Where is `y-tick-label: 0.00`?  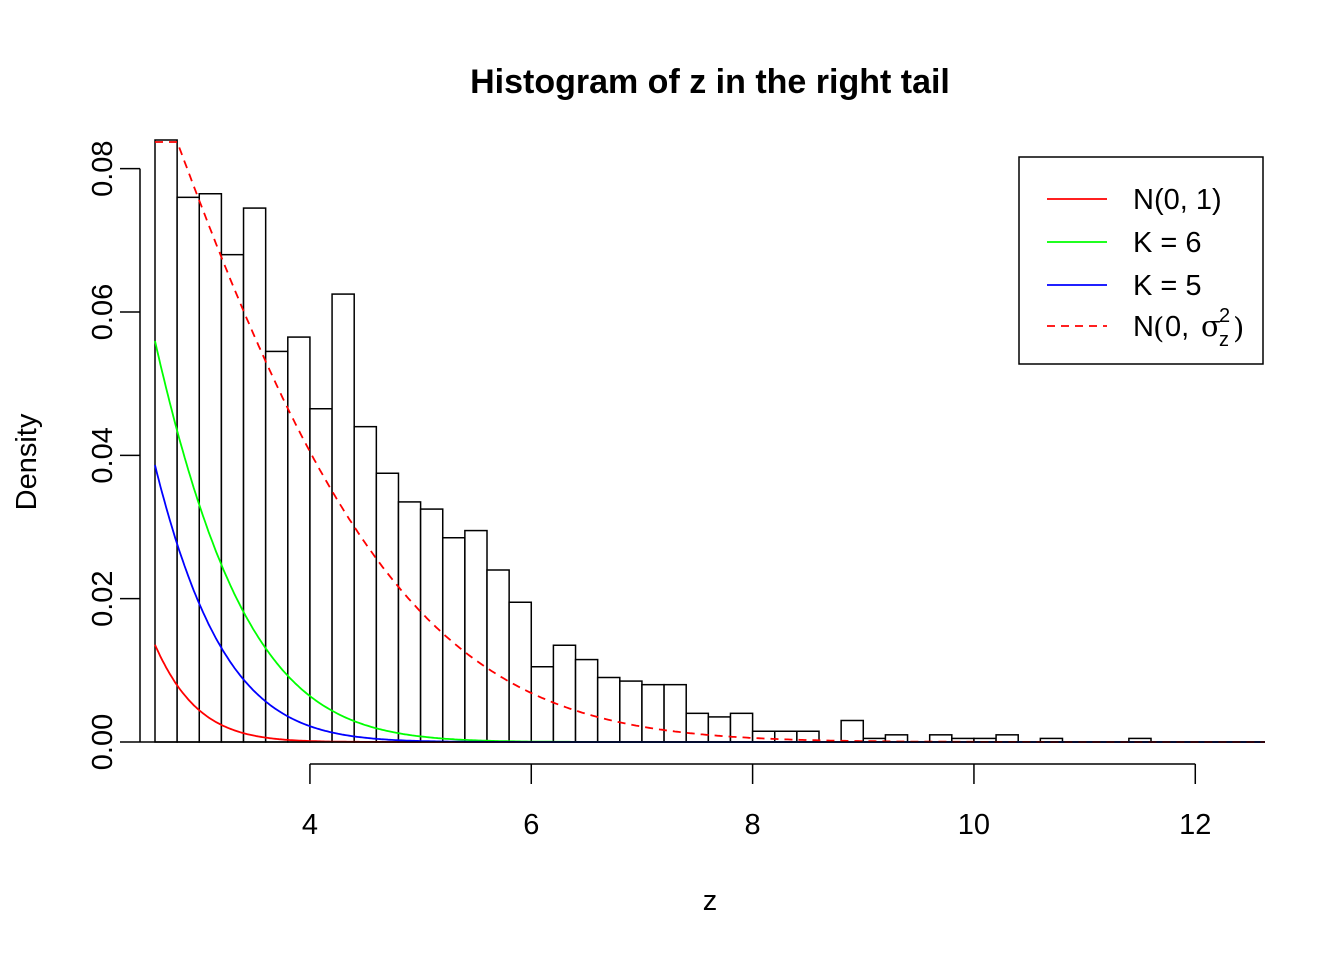 y-tick-label: 0.00 is located at coordinates (103, 742).